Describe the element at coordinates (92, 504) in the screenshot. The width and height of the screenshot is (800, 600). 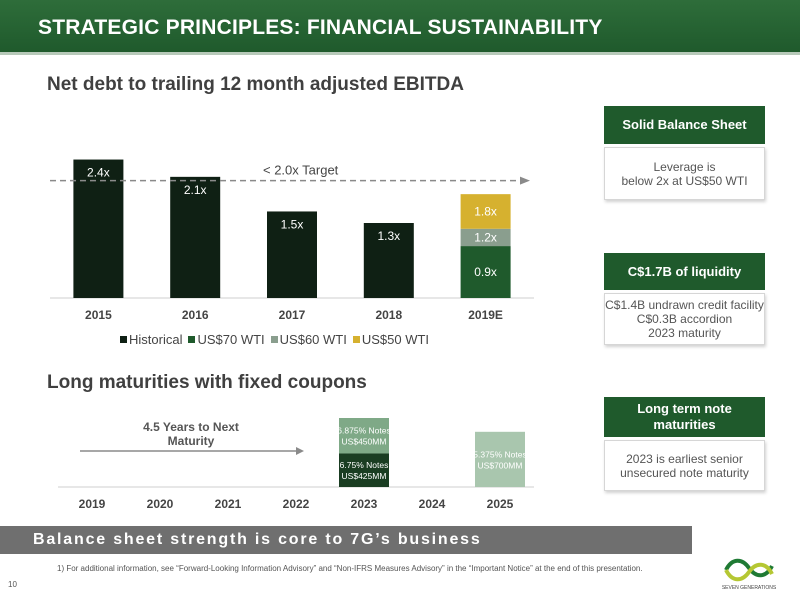
I see `tick-label-2019: 2019` at that location.